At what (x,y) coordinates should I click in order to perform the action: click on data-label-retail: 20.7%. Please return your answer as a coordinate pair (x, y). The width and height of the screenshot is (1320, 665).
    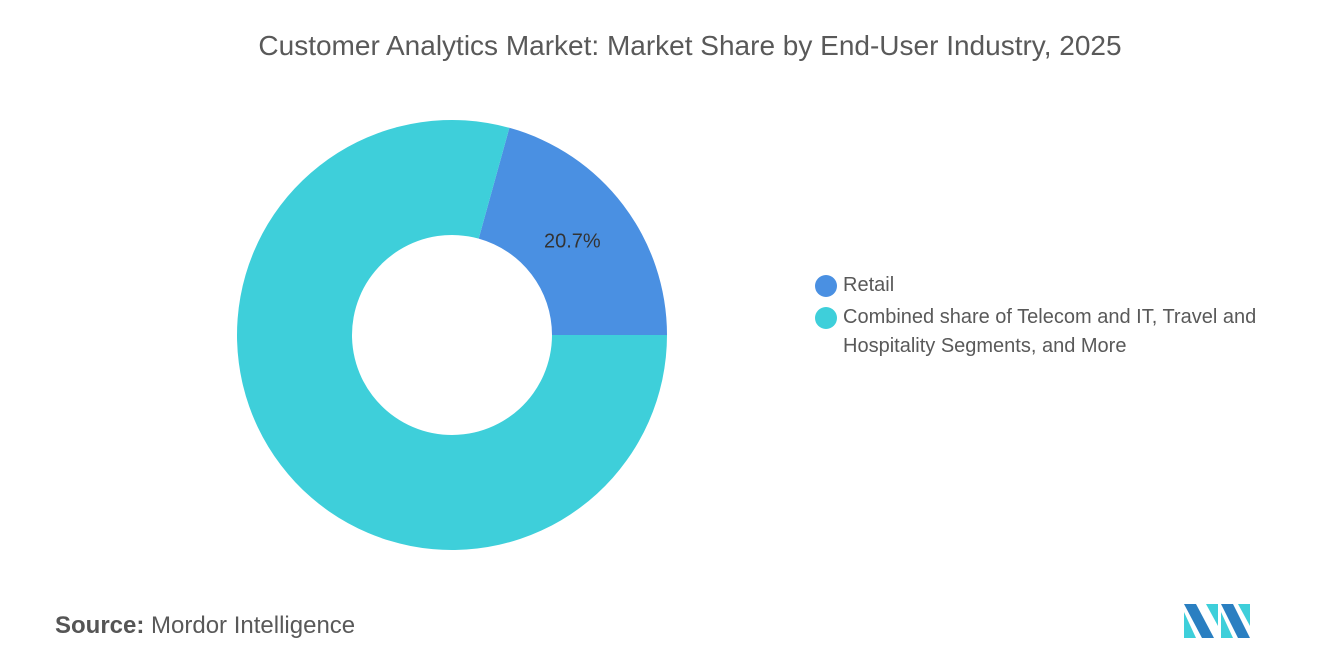
    Looking at the image, I should click on (572, 242).